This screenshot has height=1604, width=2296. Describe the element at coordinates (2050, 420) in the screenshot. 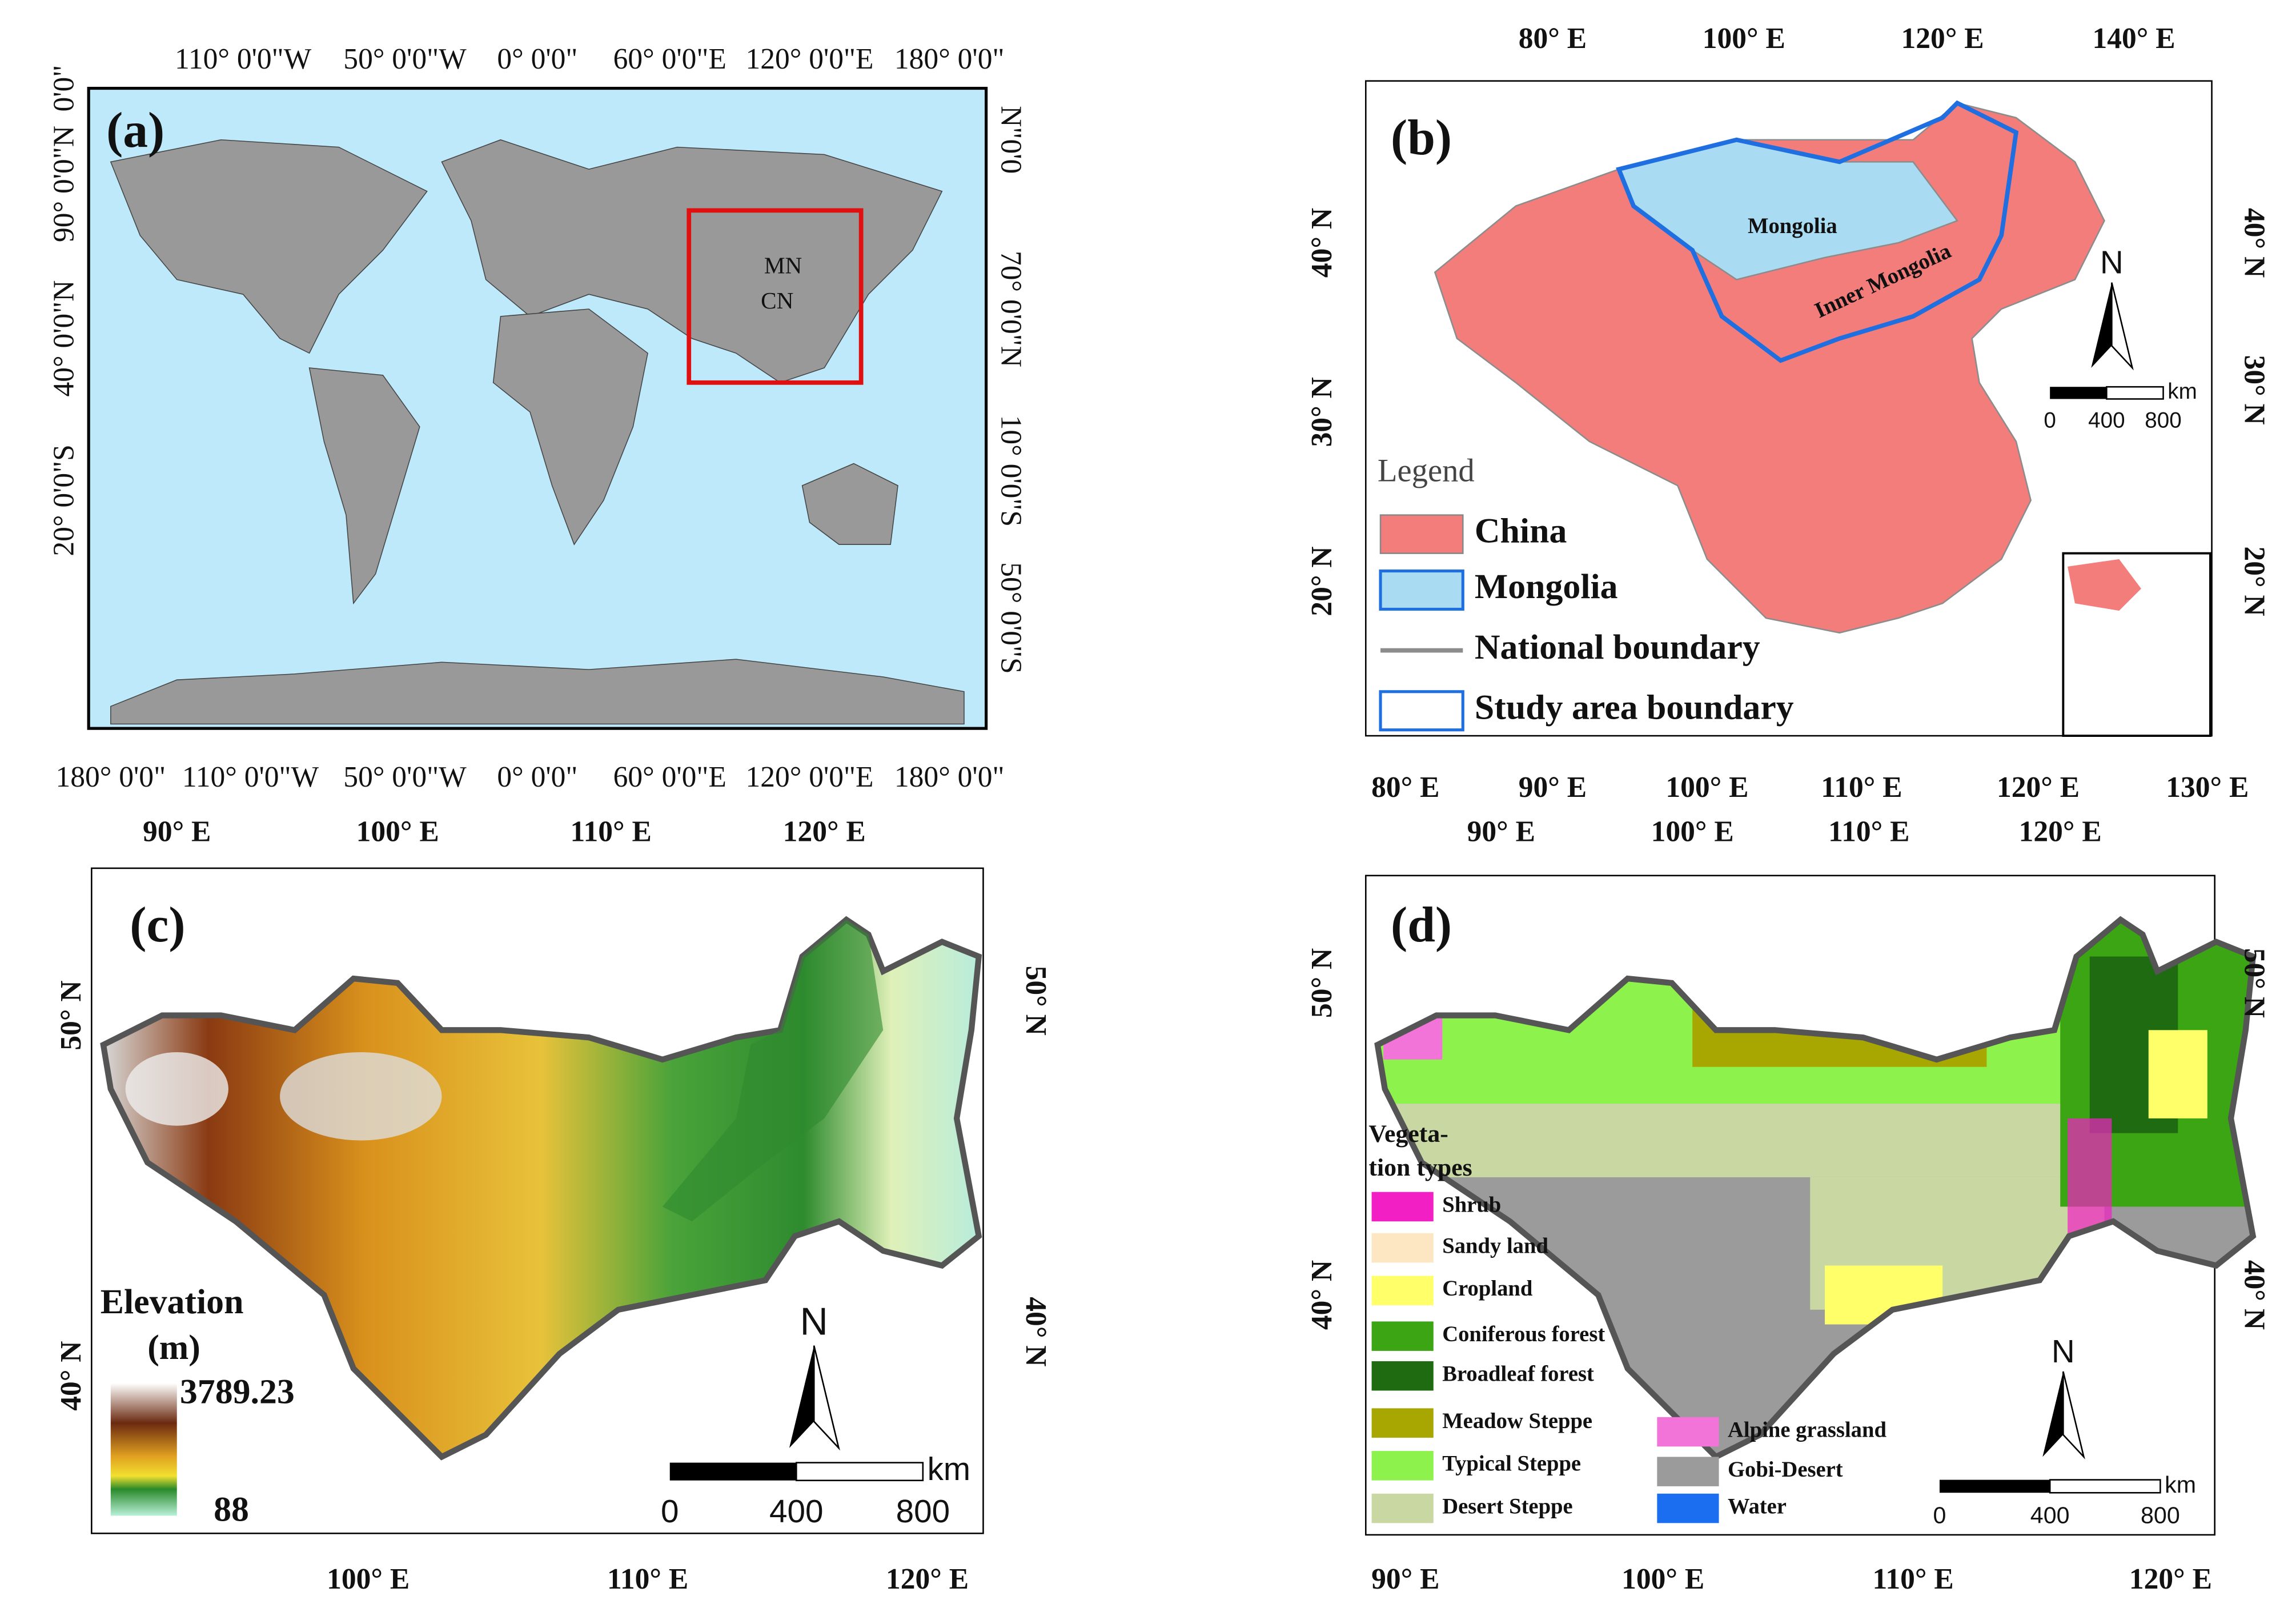

I see `scale-tick: 0` at that location.